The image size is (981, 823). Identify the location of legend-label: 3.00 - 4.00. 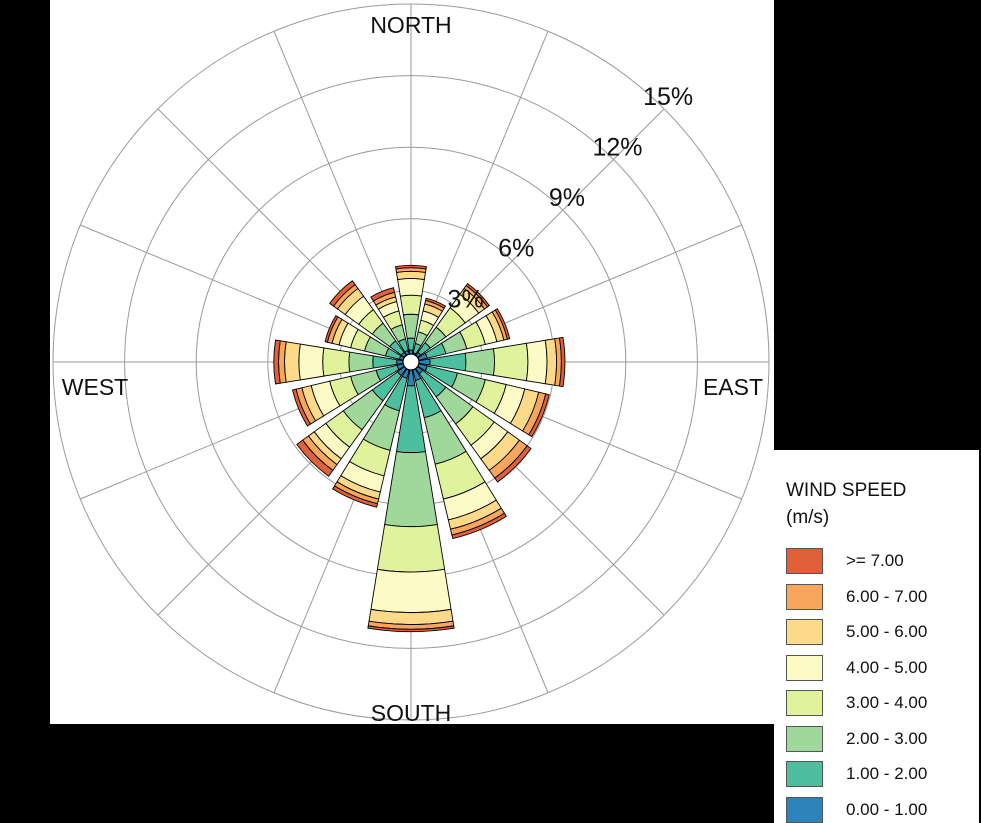
(887, 702).